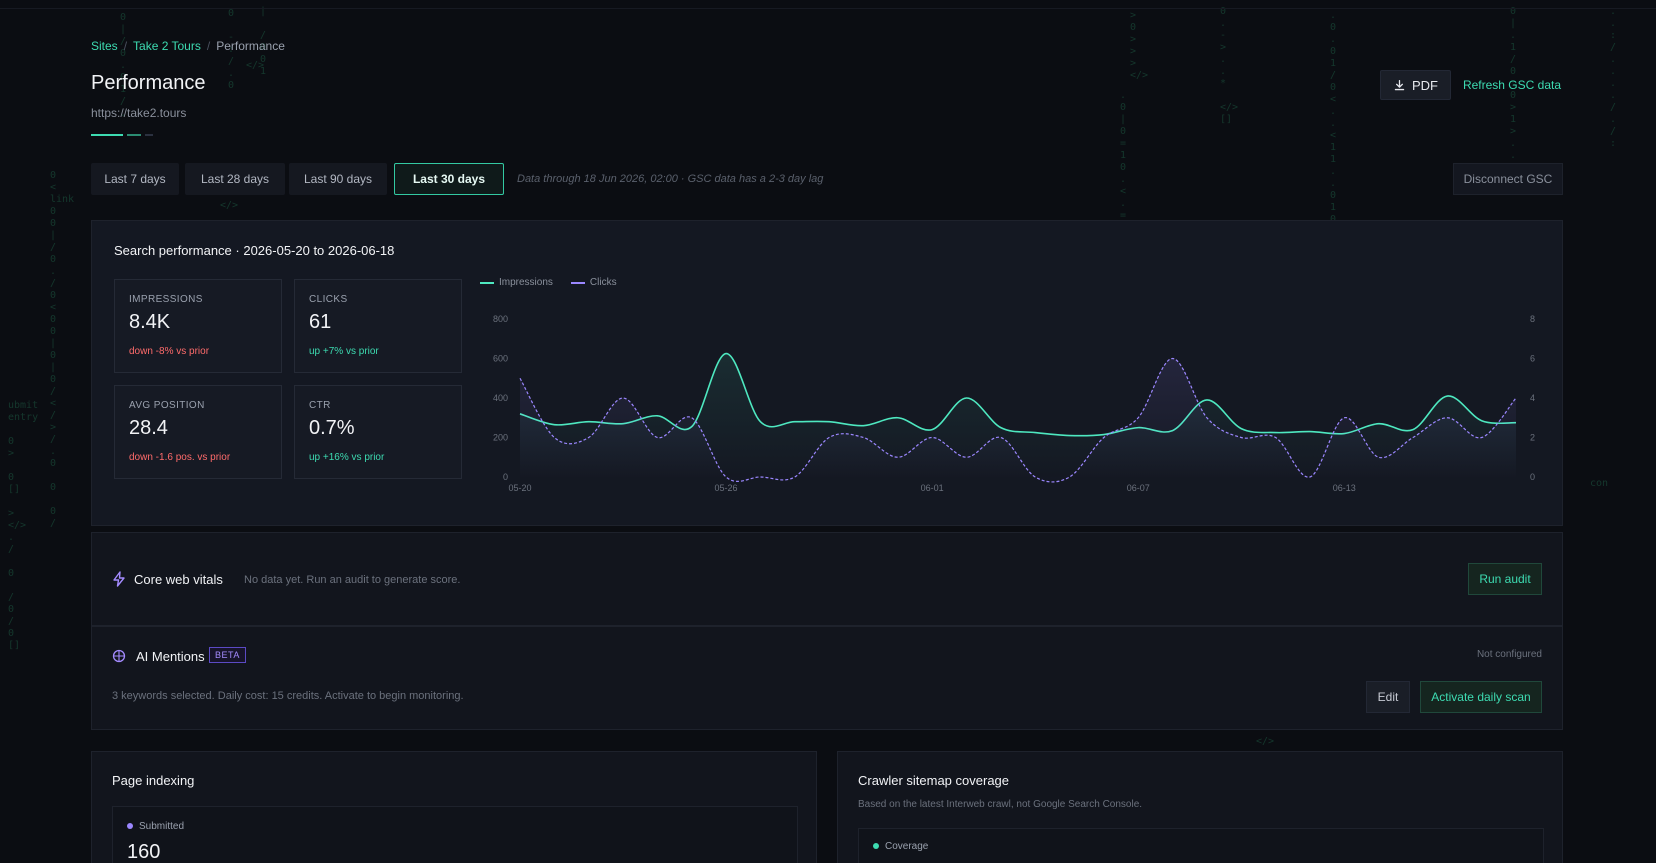 This screenshot has width=1656, height=863. I want to click on metric-ctr: CTR 0.7% up +16% vs prior, so click(378, 432).